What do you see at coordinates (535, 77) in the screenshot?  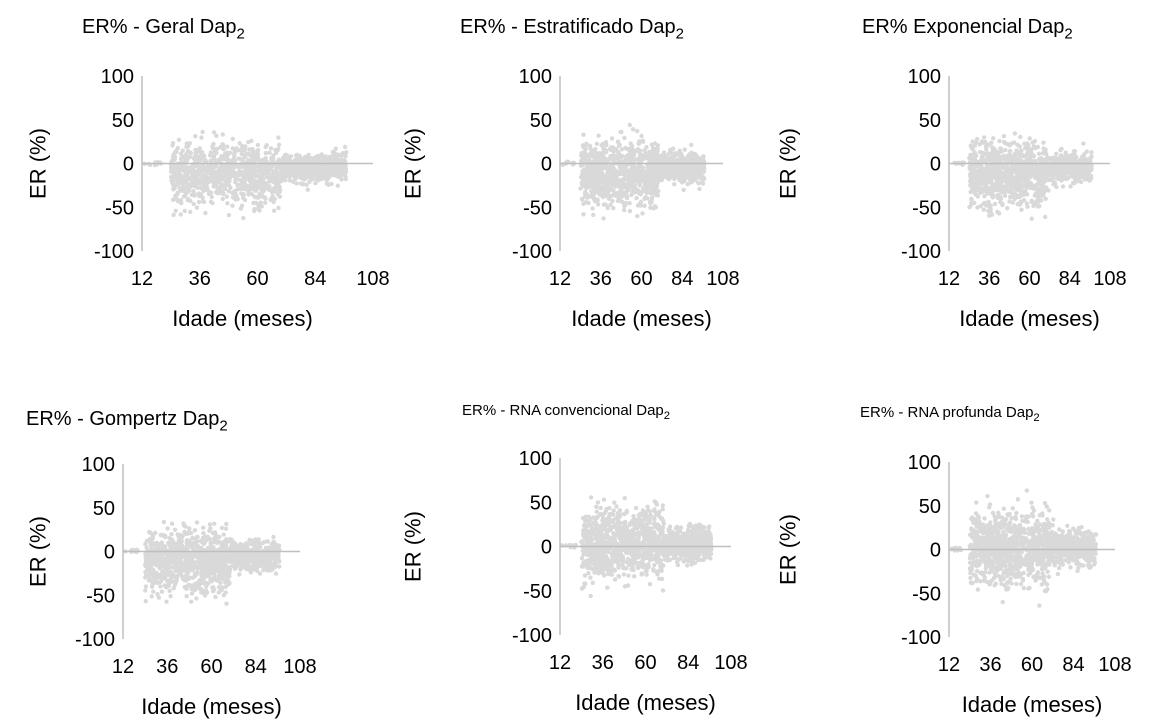 I see `y-tick-label: 100` at bounding box center [535, 77].